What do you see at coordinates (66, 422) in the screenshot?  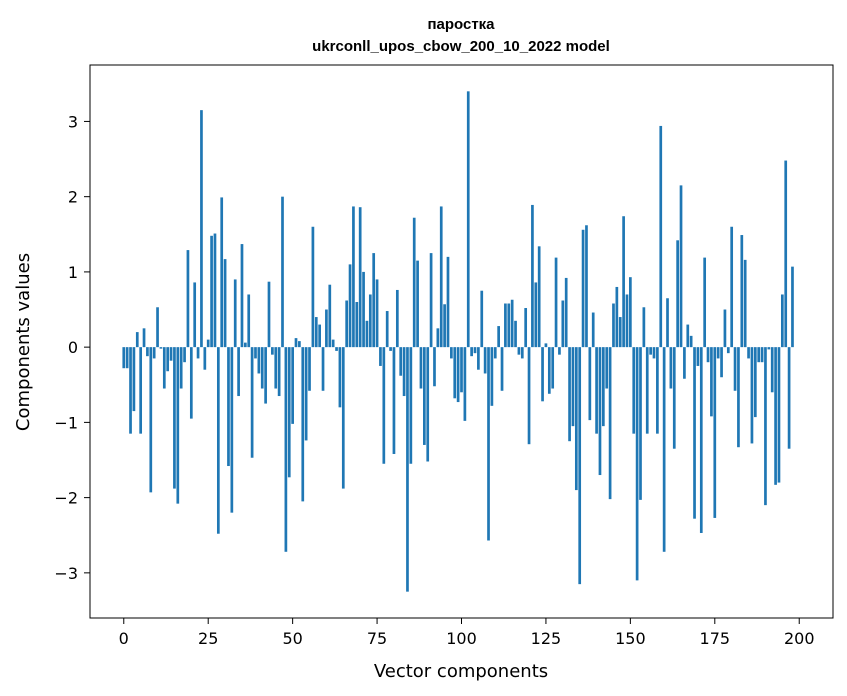 I see `y-tick-label: −1` at bounding box center [66, 422].